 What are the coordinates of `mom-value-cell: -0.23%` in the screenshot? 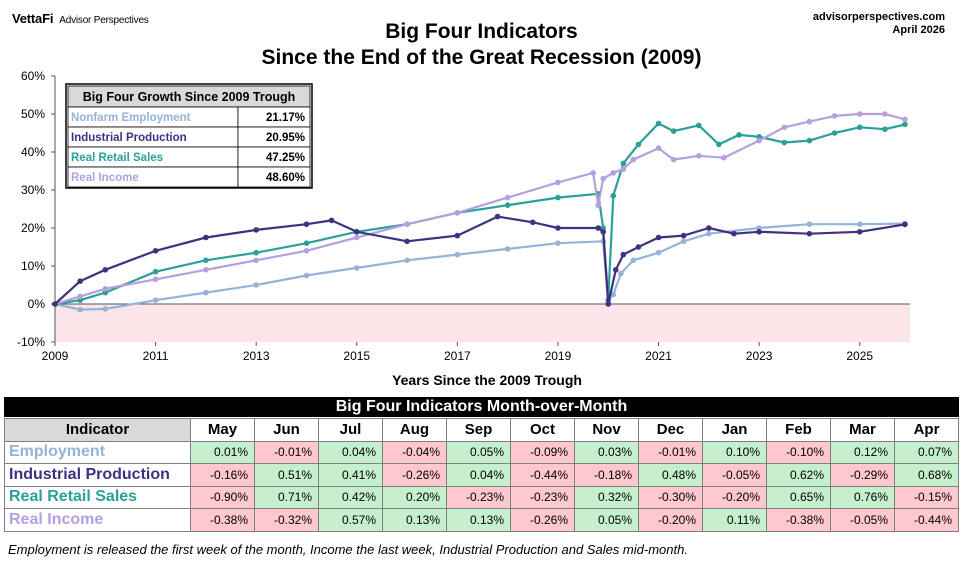 It's located at (478, 497).